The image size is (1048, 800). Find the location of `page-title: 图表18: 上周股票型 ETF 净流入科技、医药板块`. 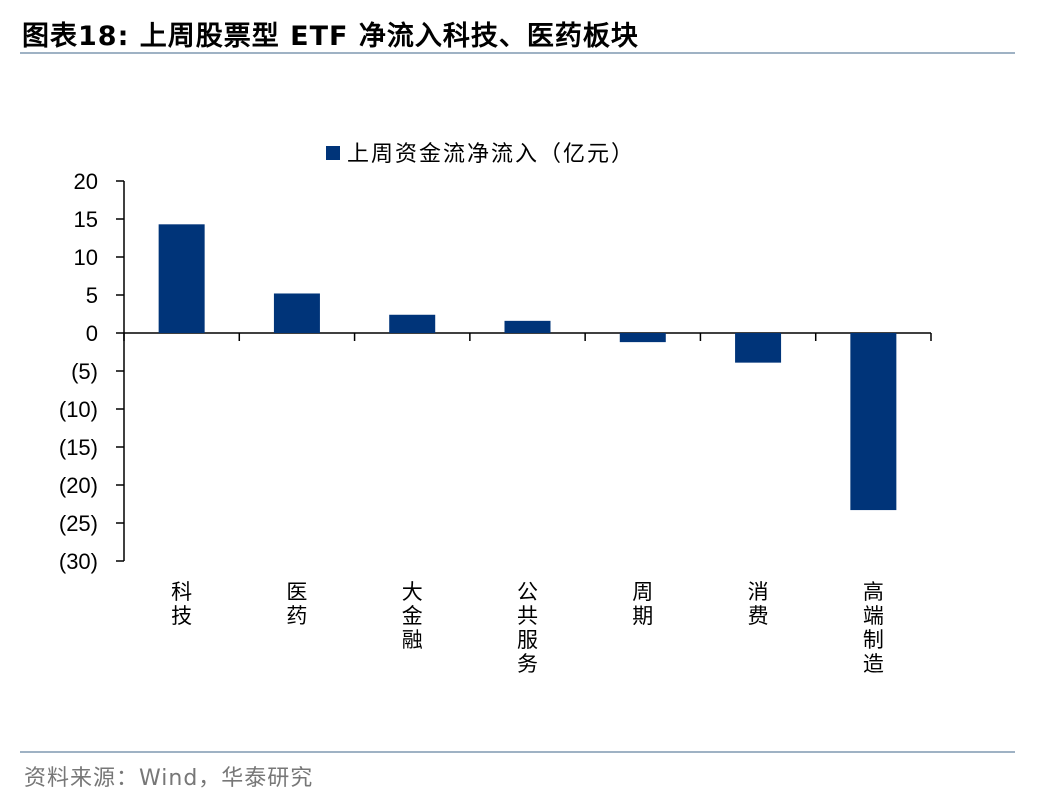

page-title: 图表18: 上周股票型 ETF 净流入科技、医药板块 is located at coordinates (330, 36).